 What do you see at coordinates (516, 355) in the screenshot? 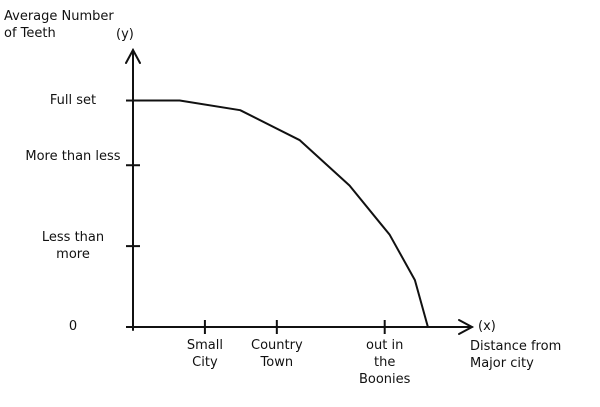
I see `x-axis-title: Distance from Major city` at bounding box center [516, 355].